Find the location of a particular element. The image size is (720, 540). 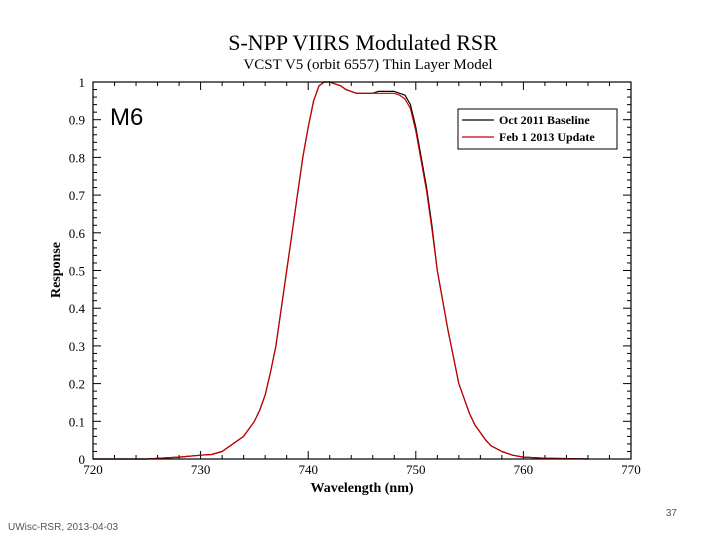

y-tick-label: 1 is located at coordinates (82, 82).